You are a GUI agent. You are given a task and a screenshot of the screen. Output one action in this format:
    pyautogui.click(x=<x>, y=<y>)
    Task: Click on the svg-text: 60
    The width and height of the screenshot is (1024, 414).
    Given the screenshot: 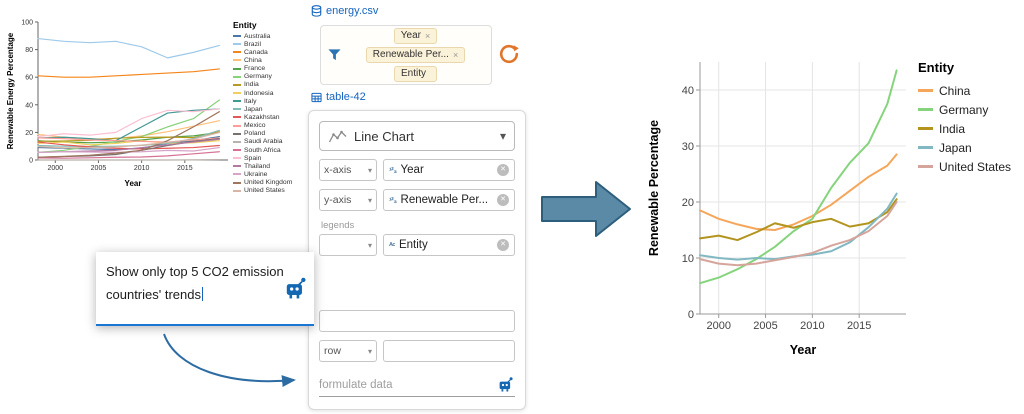 What is the action you would take?
    pyautogui.click(x=29, y=78)
    